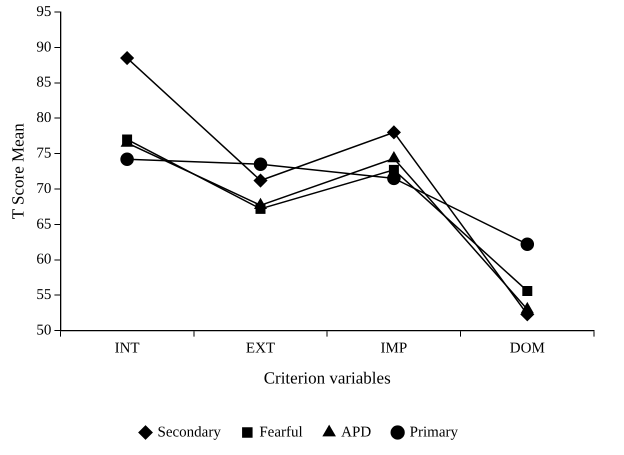  I want to click on x-tick-label: INT, so click(127, 348).